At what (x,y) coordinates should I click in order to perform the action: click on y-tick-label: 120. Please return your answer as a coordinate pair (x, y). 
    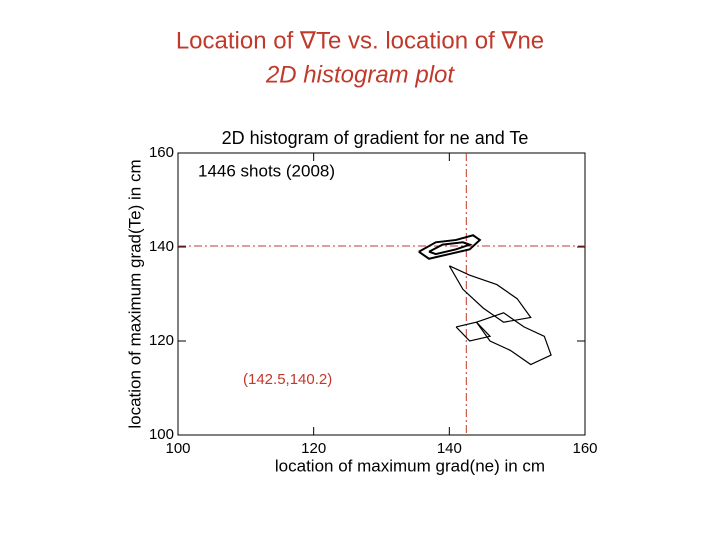
    Looking at the image, I should click on (161, 340).